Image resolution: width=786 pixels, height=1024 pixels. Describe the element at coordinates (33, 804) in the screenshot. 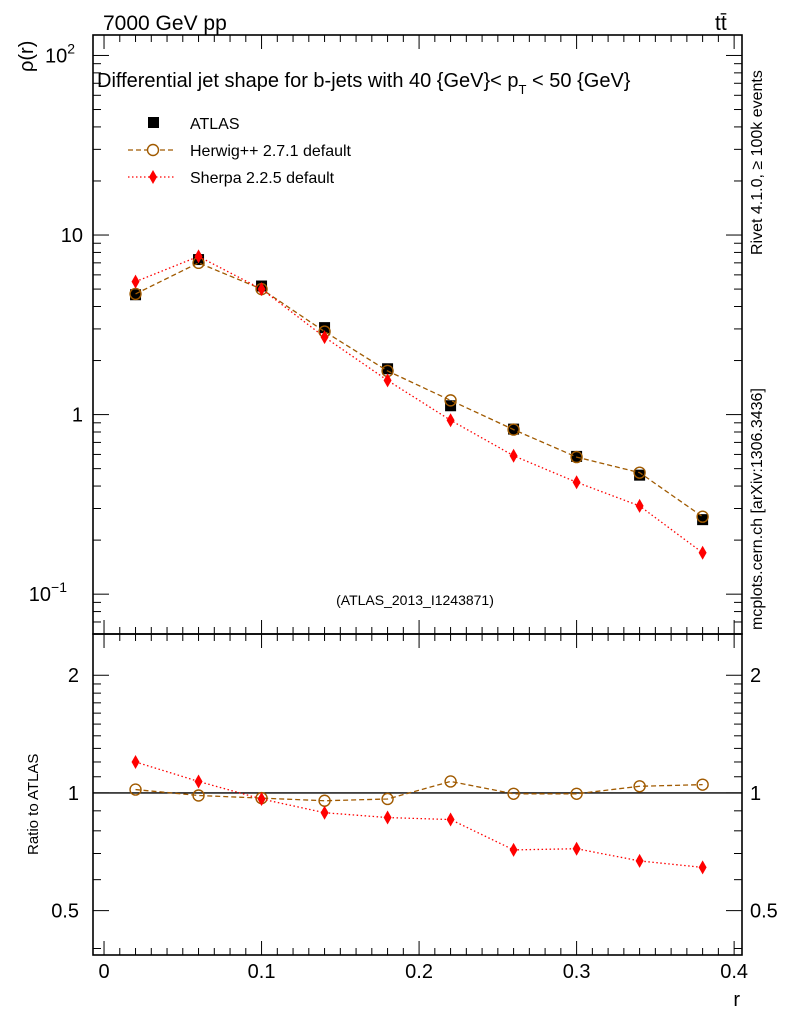

I see `ratio-y-axis-label: Ratio to ATLAS` at that location.